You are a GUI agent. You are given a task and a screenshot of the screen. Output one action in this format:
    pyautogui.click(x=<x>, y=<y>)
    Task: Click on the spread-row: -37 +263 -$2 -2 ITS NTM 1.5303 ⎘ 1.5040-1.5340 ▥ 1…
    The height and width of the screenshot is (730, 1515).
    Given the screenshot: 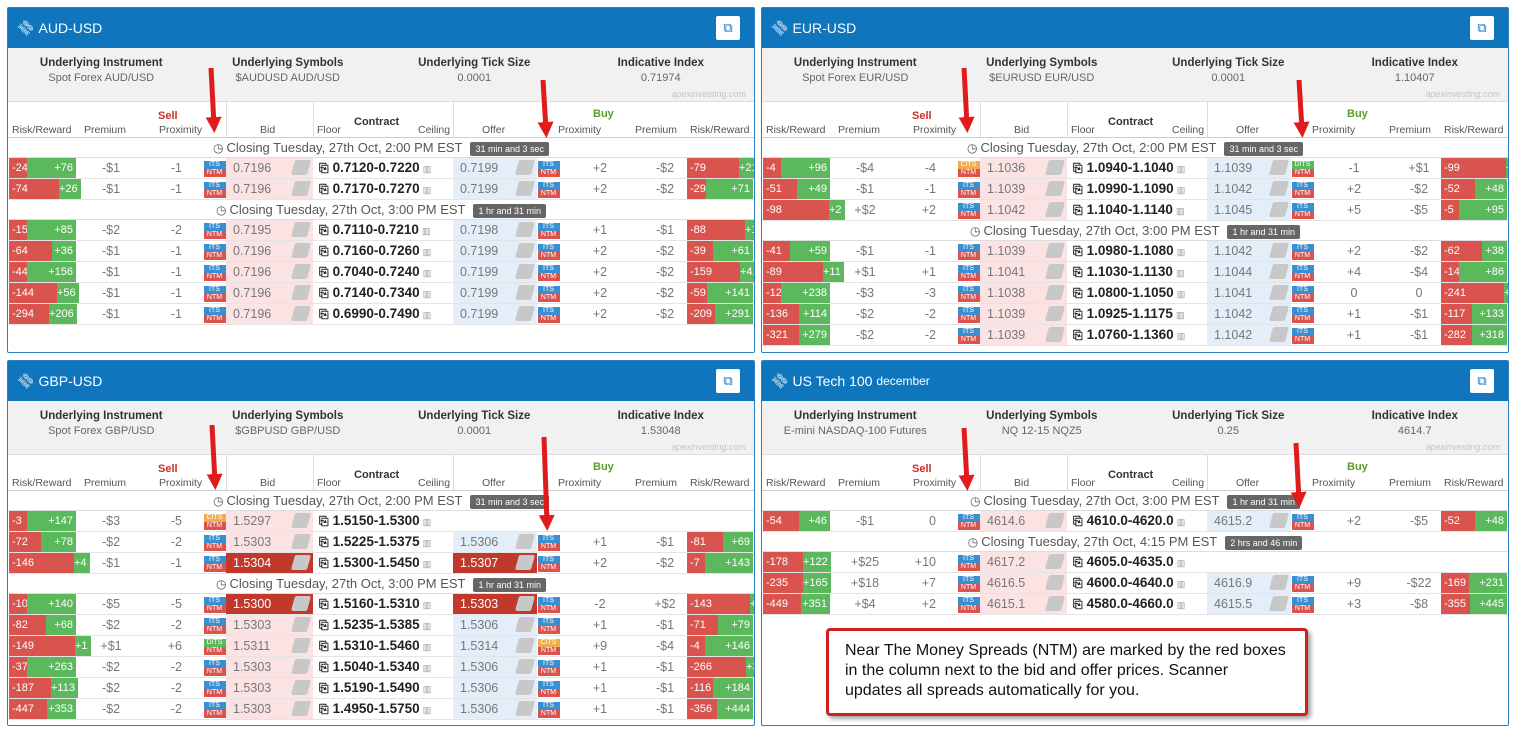 What is the action you would take?
    pyautogui.click(x=381, y=667)
    